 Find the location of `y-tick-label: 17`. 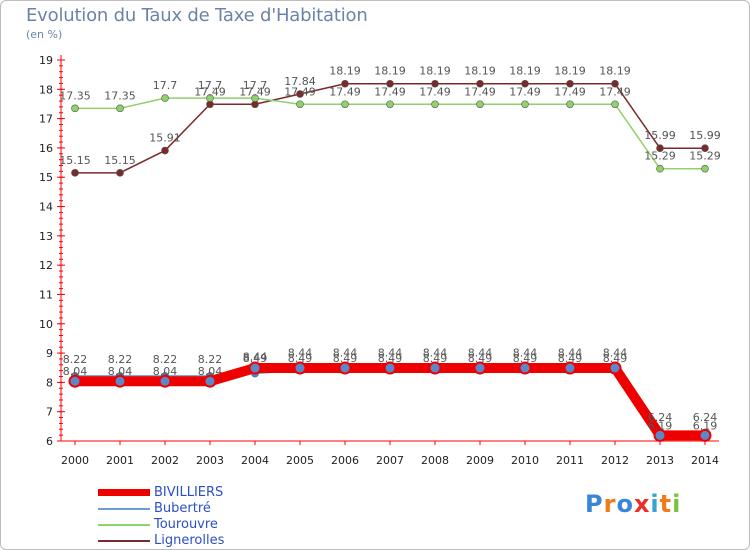

y-tick-label: 17 is located at coordinates (46, 119).